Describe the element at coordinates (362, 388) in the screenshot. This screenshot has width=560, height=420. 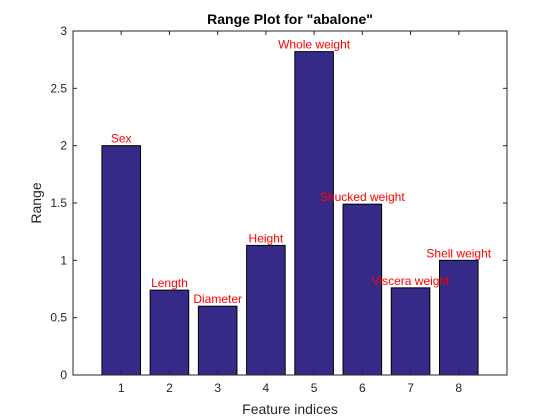
I see `x-tick-label: 6` at that location.